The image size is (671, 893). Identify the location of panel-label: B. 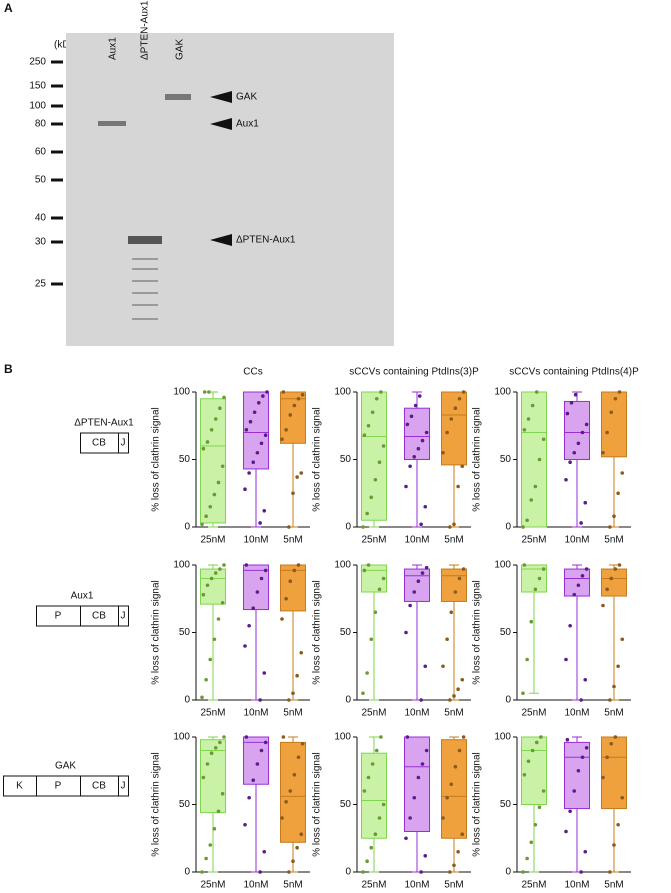
(8, 369).